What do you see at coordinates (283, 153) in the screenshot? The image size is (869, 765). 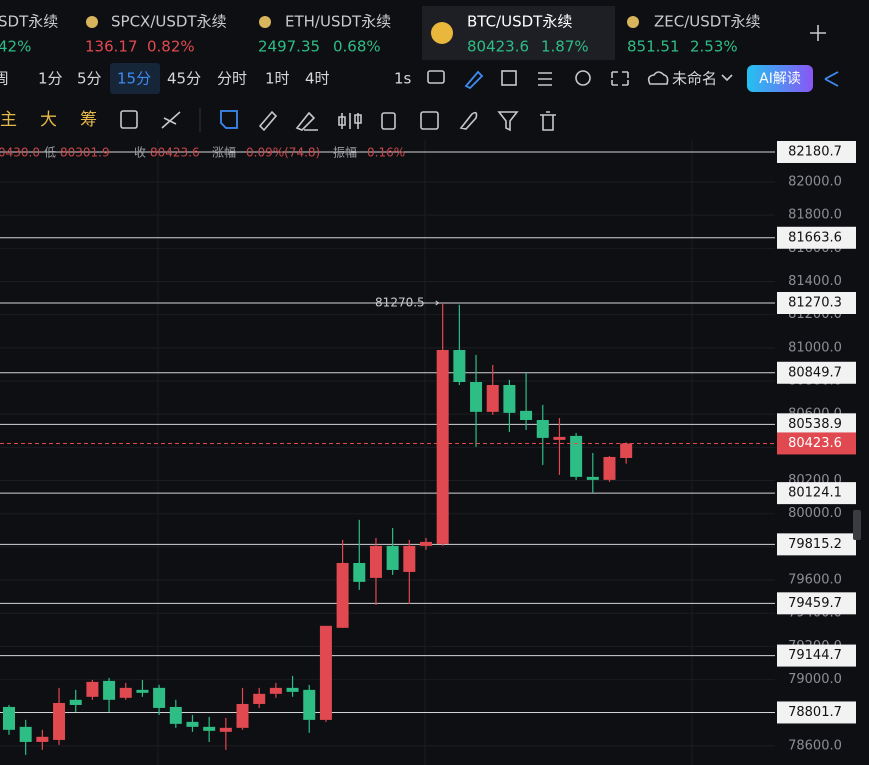 I see `info-value: 0.09%(74.8)` at bounding box center [283, 153].